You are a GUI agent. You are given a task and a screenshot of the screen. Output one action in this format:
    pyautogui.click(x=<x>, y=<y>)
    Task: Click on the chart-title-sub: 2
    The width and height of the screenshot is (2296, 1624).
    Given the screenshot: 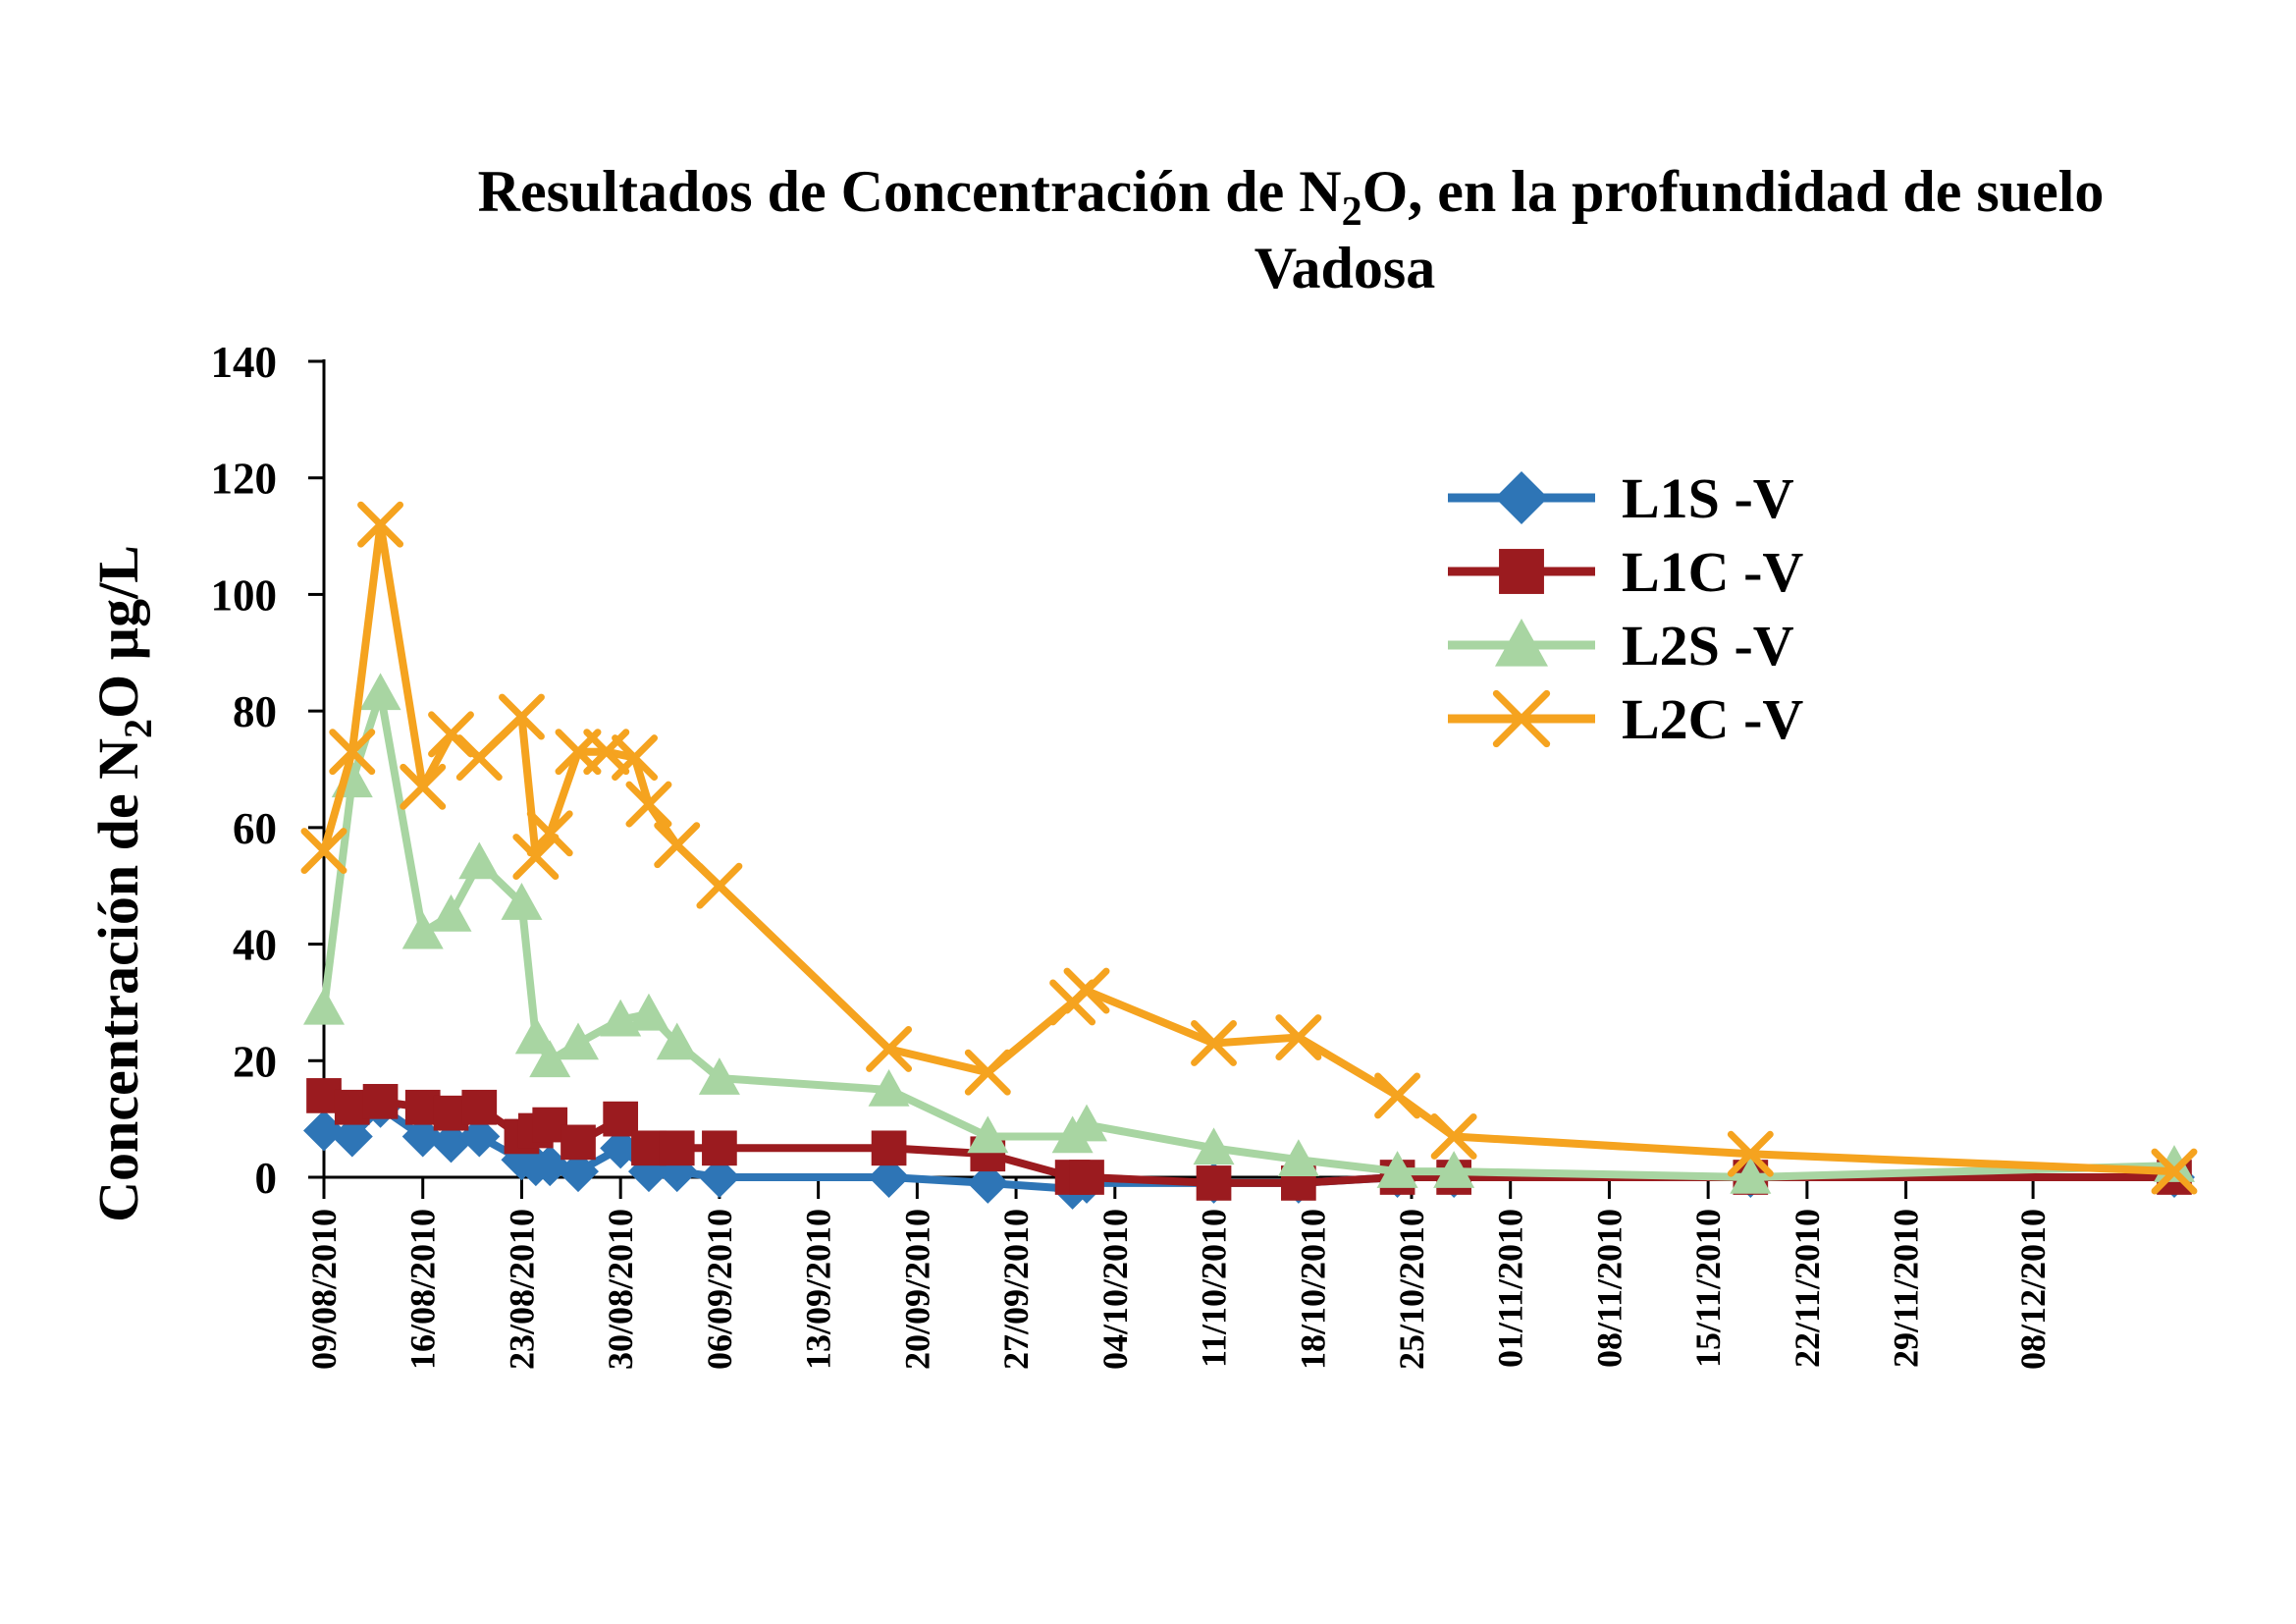 What is the action you would take?
    pyautogui.click(x=1352, y=212)
    